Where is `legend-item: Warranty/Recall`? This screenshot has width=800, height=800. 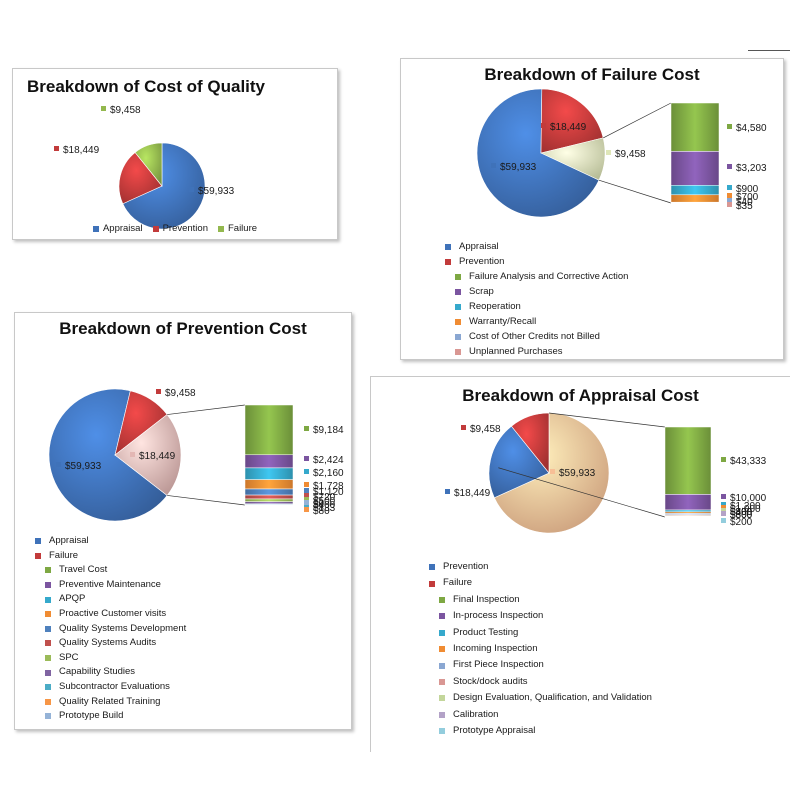
legend-item: Warranty/Recall is located at coordinates (536, 321).